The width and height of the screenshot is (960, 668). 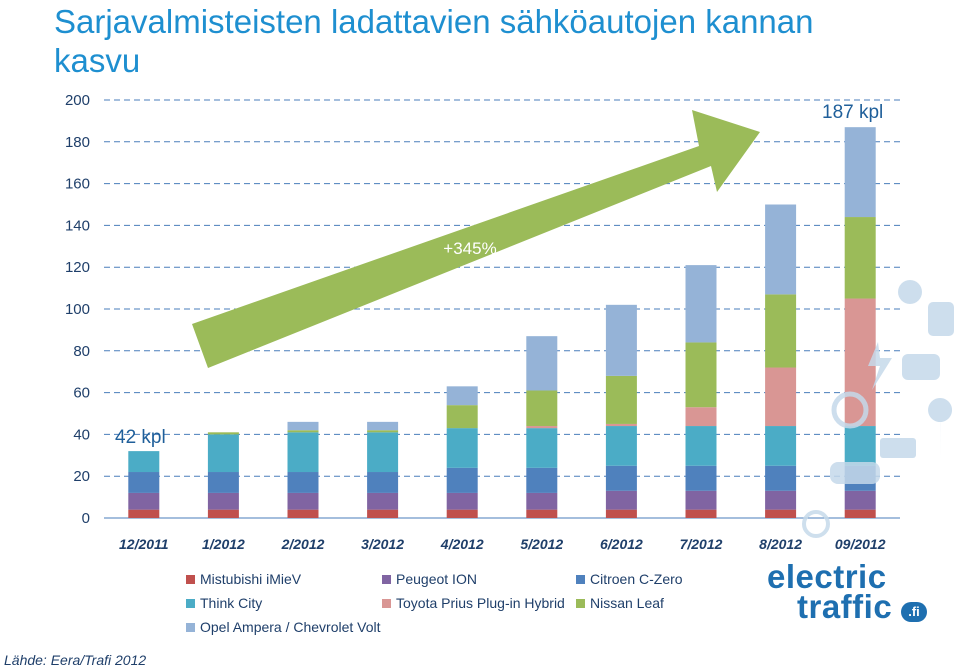 I want to click on y-tick-label: 200, so click(x=77, y=100).